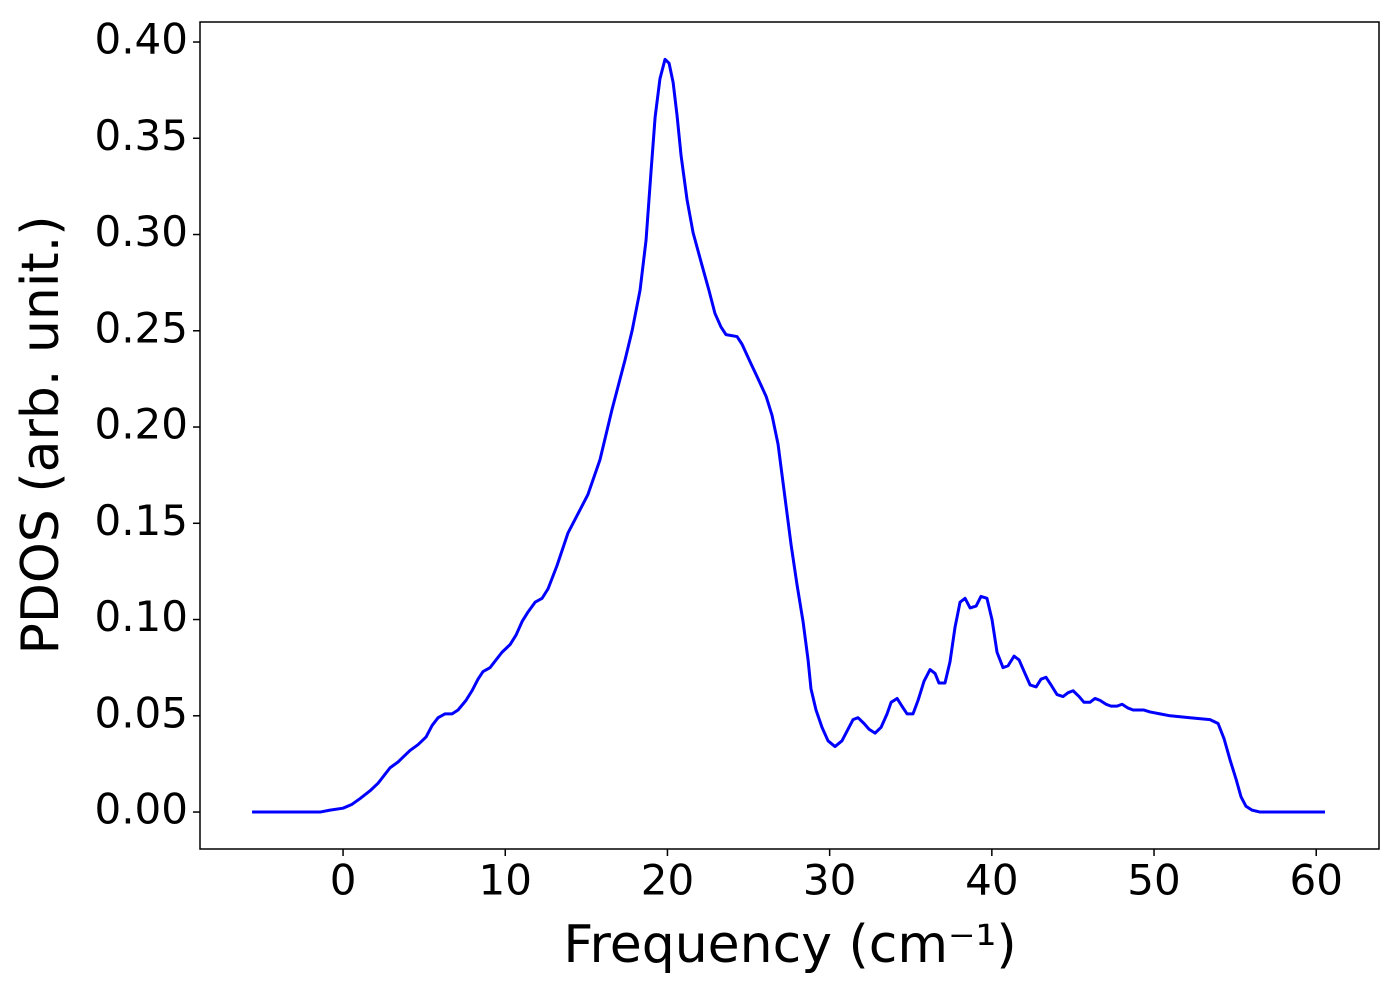 The height and width of the screenshot is (1000, 1400). Describe the element at coordinates (141, 616) in the screenshot. I see `y-tick-label: 0.10` at that location.